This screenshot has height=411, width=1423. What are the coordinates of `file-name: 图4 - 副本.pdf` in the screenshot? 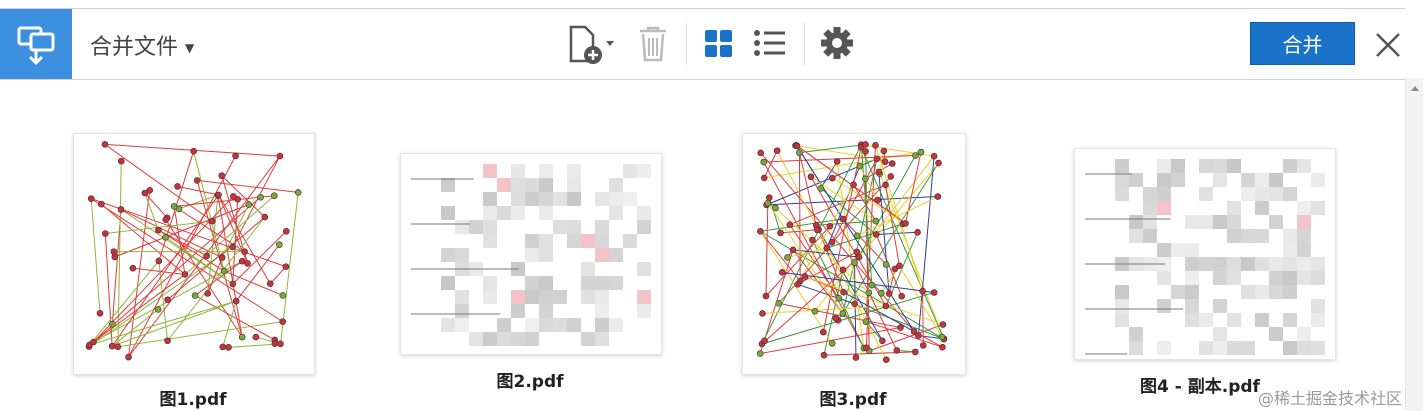 It's located at (1200, 387).